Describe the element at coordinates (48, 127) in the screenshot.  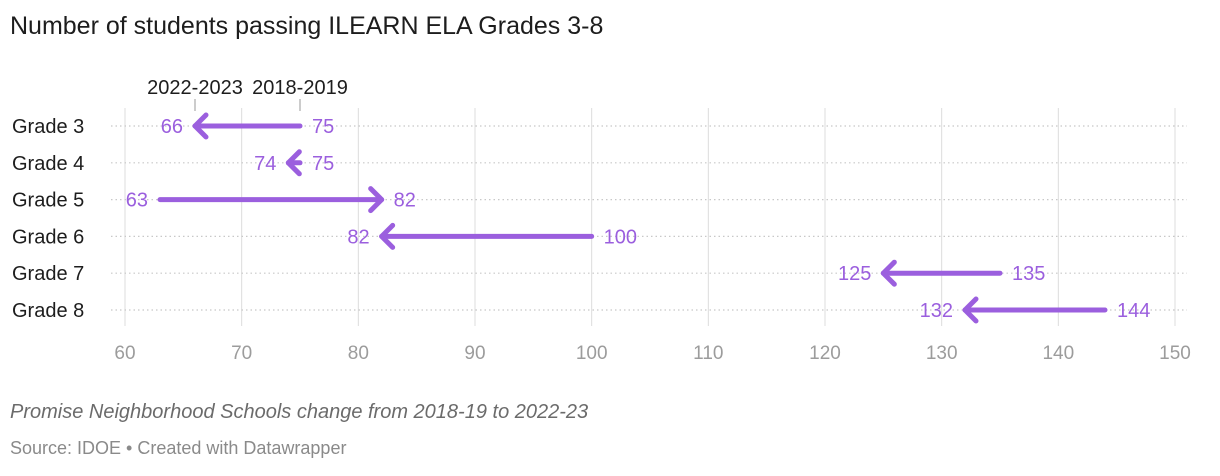
I see `category-label: Grade 3` at that location.